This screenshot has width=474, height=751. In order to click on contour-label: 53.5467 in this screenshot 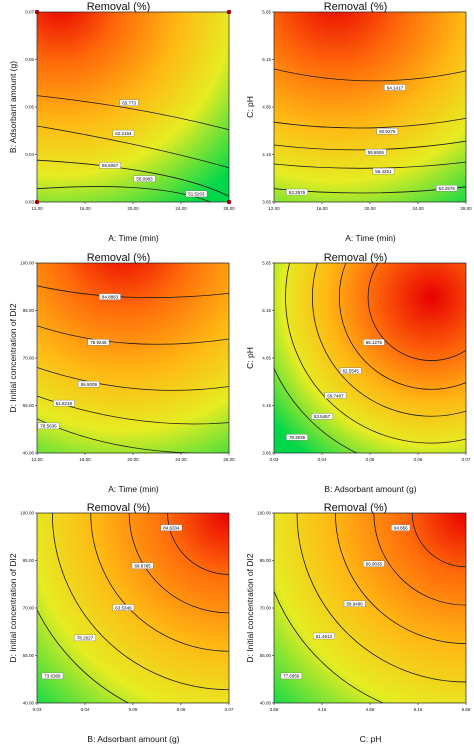, I will do `click(322, 416)`.